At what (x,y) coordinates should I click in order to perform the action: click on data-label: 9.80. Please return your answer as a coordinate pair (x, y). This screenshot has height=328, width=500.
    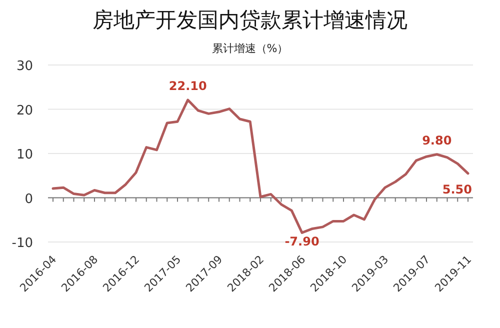
    Looking at the image, I should click on (437, 140).